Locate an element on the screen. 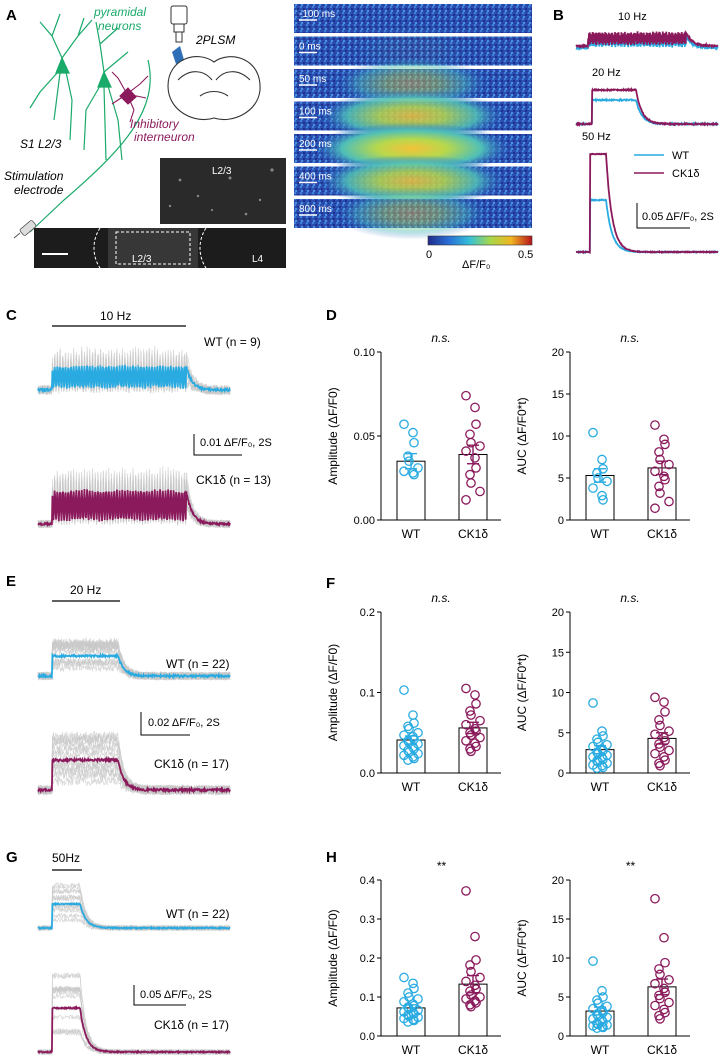 This screenshot has height=1061, width=724. y-tick-label: 0.05 is located at coordinates (364, 437).